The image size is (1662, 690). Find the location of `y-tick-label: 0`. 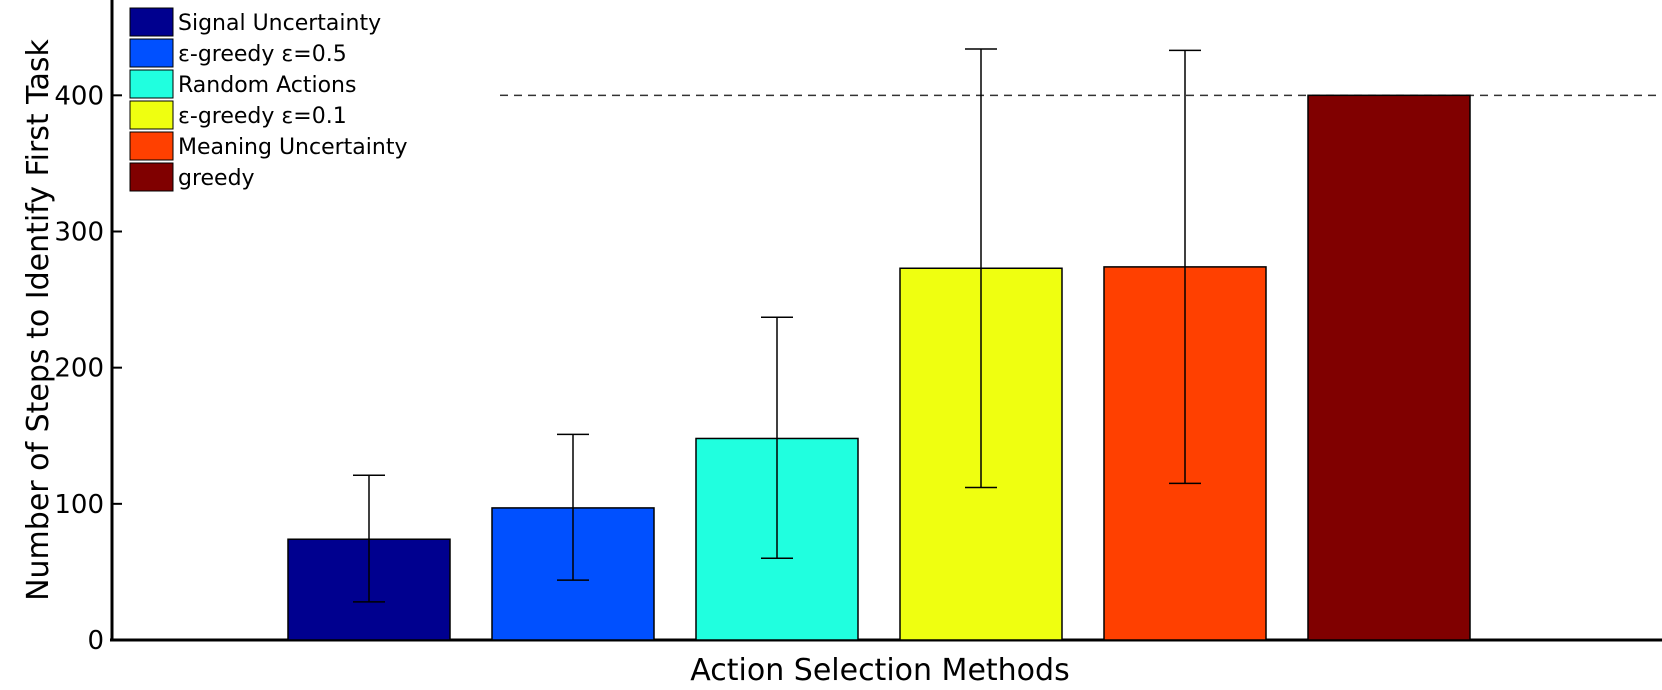

y-tick-label: 0 is located at coordinates (95, 641).